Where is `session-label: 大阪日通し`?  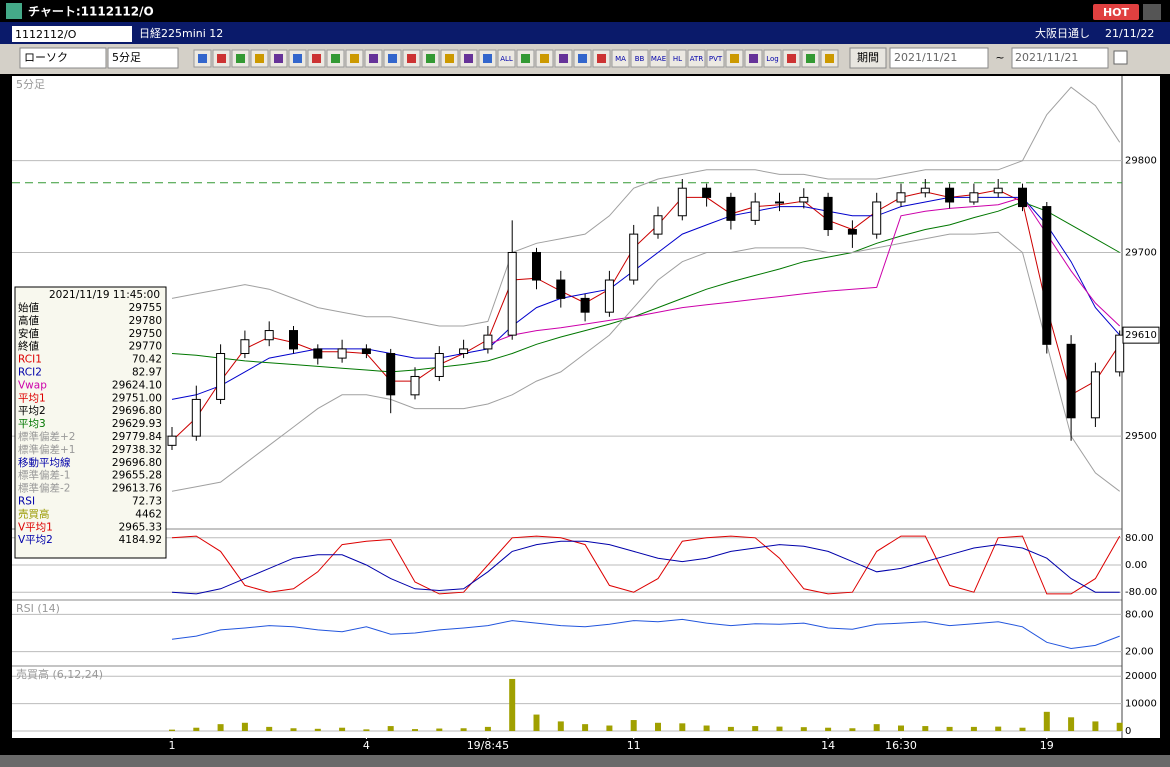
session-label: 大阪日通し is located at coordinates (1062, 33).